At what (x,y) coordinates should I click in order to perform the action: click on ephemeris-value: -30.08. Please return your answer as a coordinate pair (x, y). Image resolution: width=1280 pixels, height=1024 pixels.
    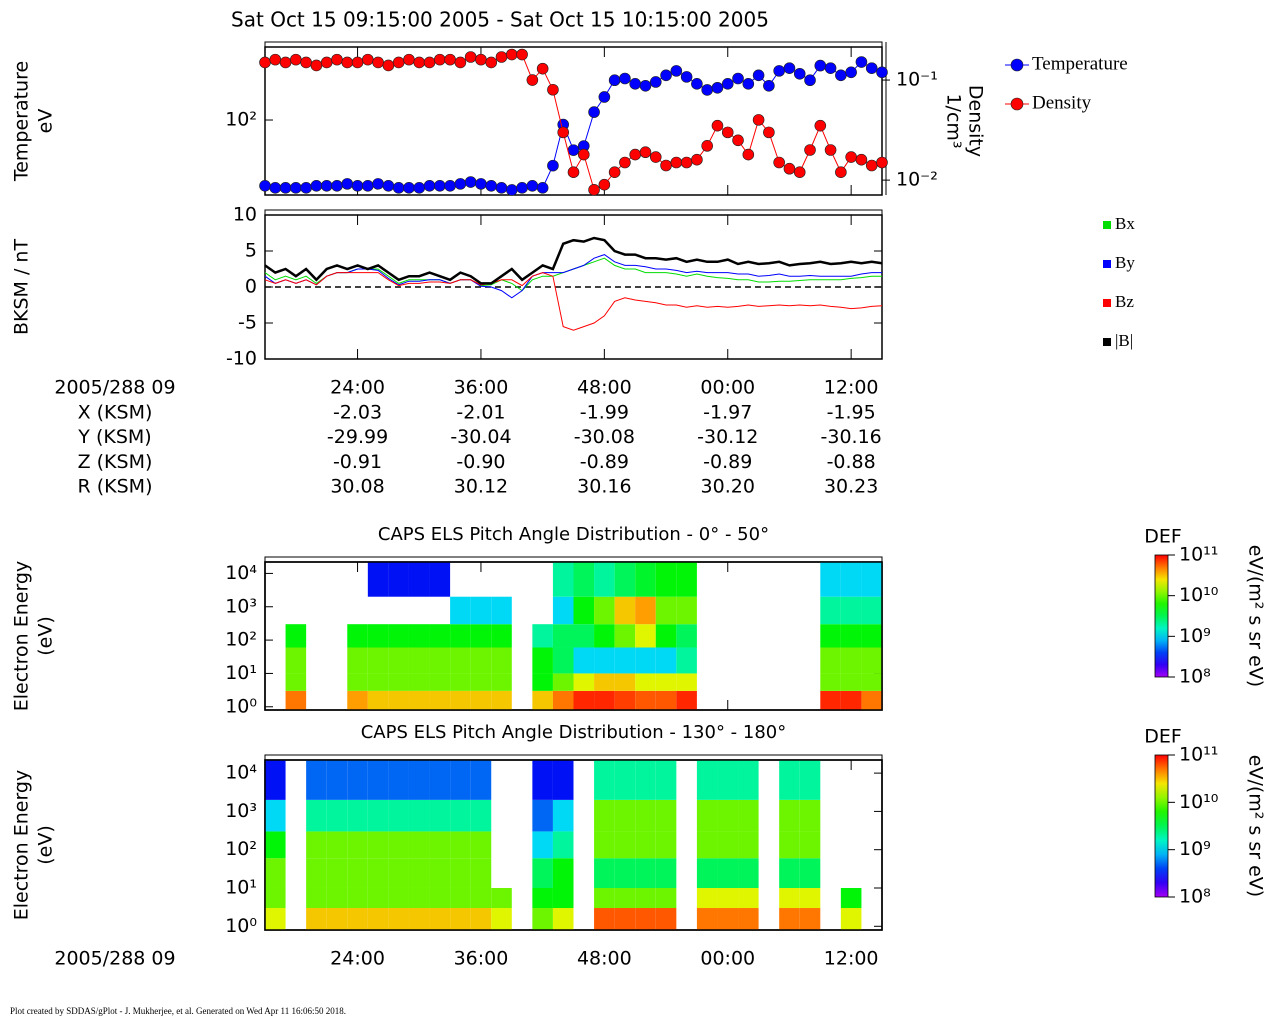
    Looking at the image, I should click on (604, 437).